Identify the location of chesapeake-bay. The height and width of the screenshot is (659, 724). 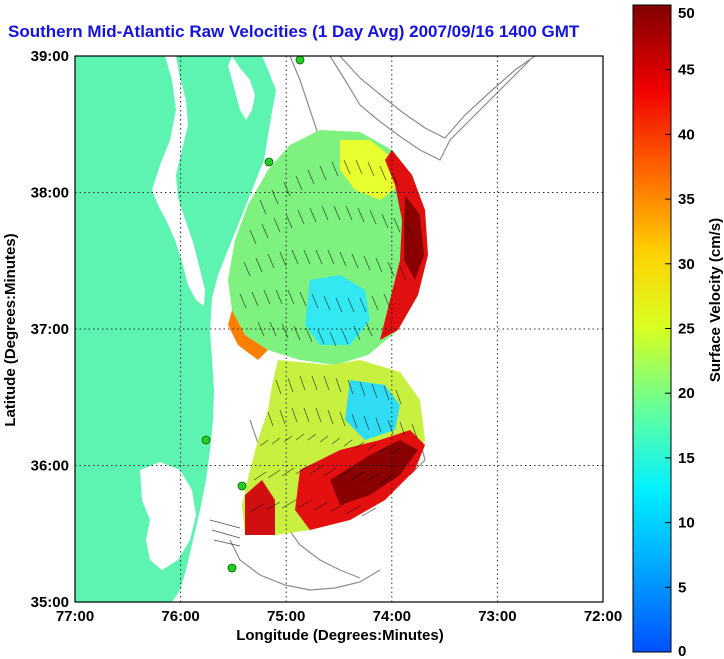
(178, 181).